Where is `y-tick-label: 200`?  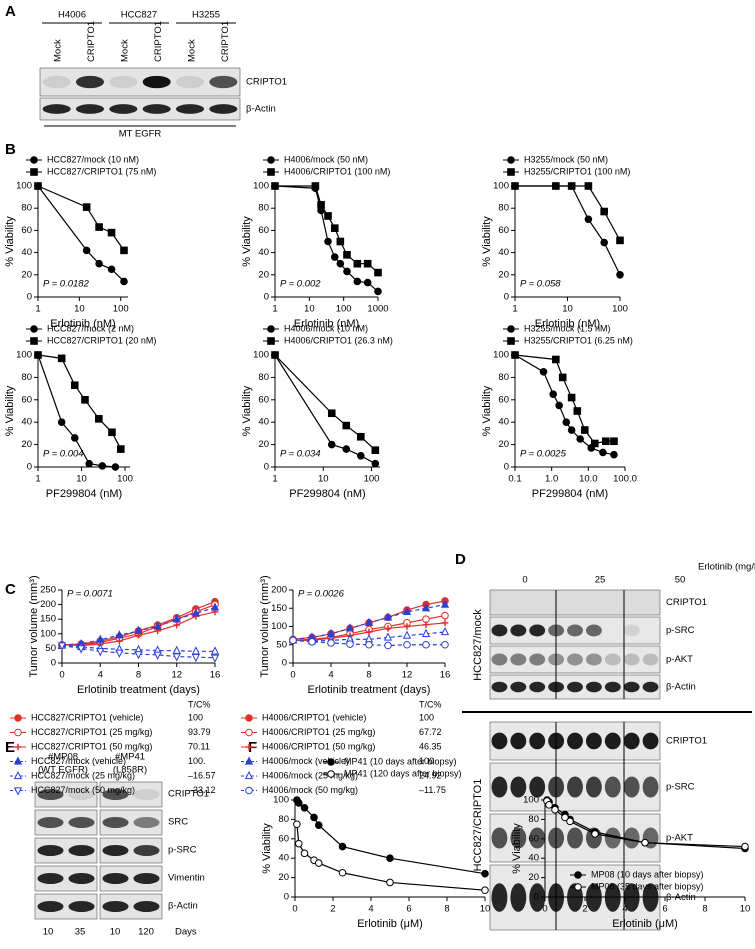 y-tick-label: 200 is located at coordinates (48, 604).